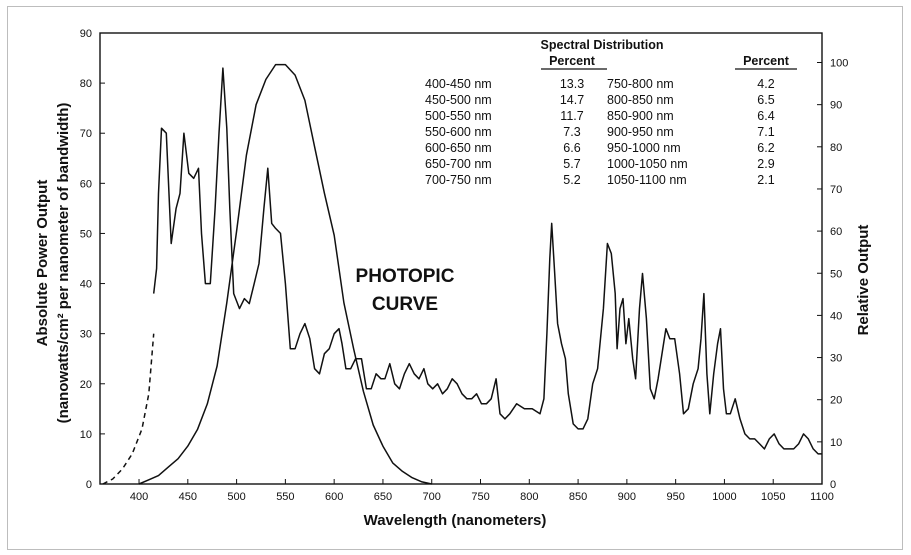 The width and height of the screenshot is (911, 555). I want to click on table-right-range: 1050-1100 nm, so click(647, 180).